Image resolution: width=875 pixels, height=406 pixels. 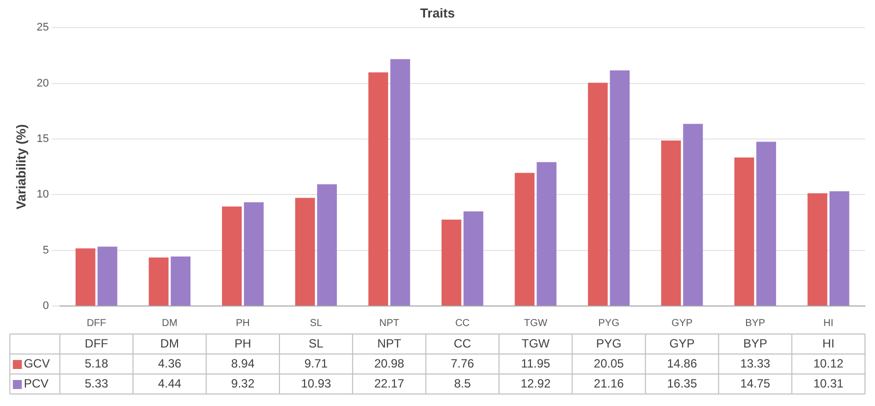 What do you see at coordinates (535, 383) in the screenshot?
I see `data-label: 12.92` at bounding box center [535, 383].